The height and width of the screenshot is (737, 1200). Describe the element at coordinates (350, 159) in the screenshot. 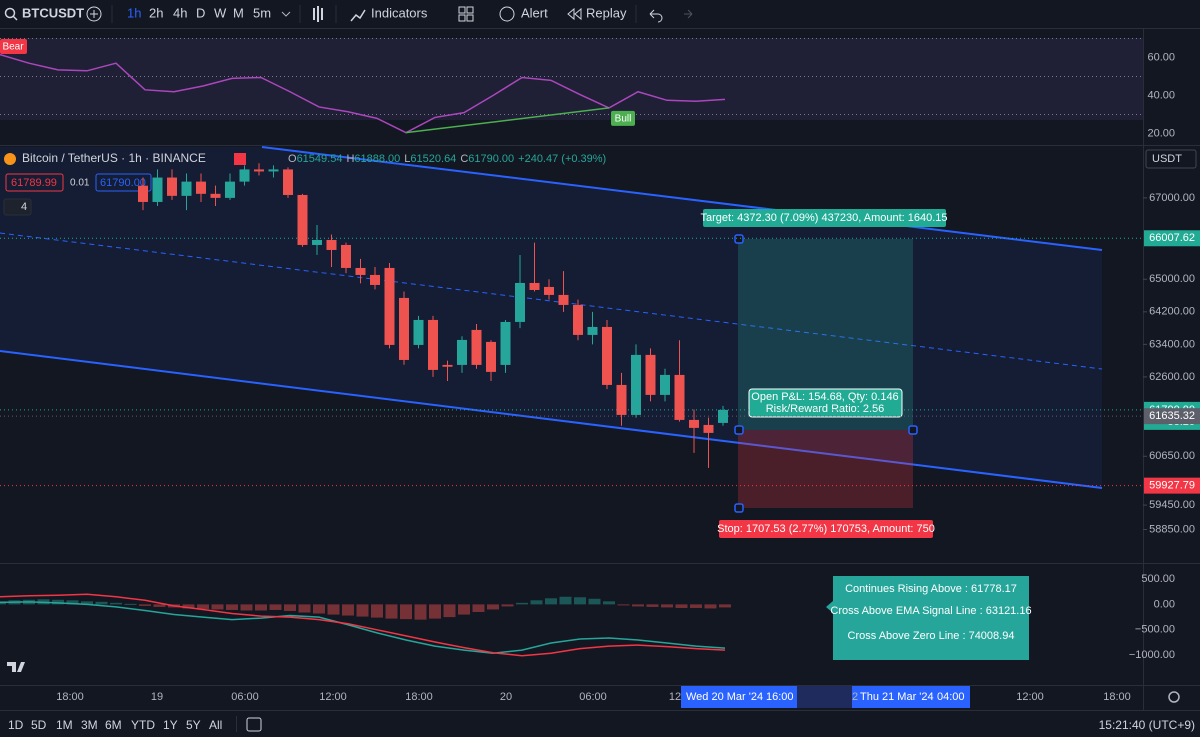

I see `ohlc-key: H` at that location.